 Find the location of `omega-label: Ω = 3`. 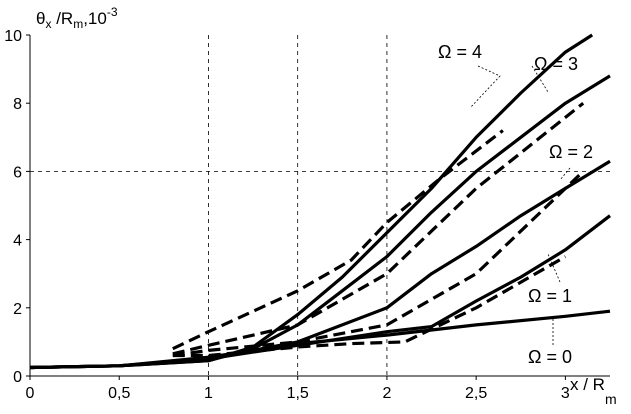

omega-label: Ω = 3 is located at coordinates (556, 64).